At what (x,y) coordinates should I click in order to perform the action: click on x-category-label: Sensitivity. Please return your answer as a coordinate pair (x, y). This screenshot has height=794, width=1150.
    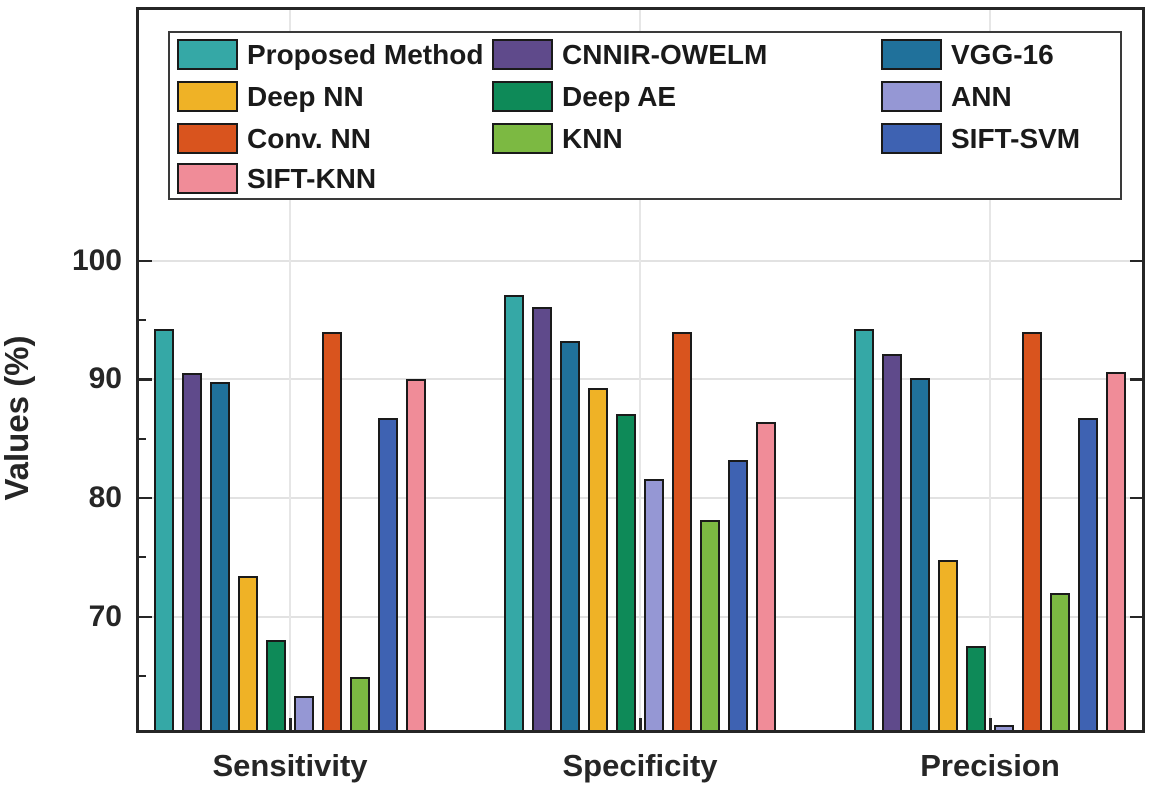
    Looking at the image, I should click on (290, 765).